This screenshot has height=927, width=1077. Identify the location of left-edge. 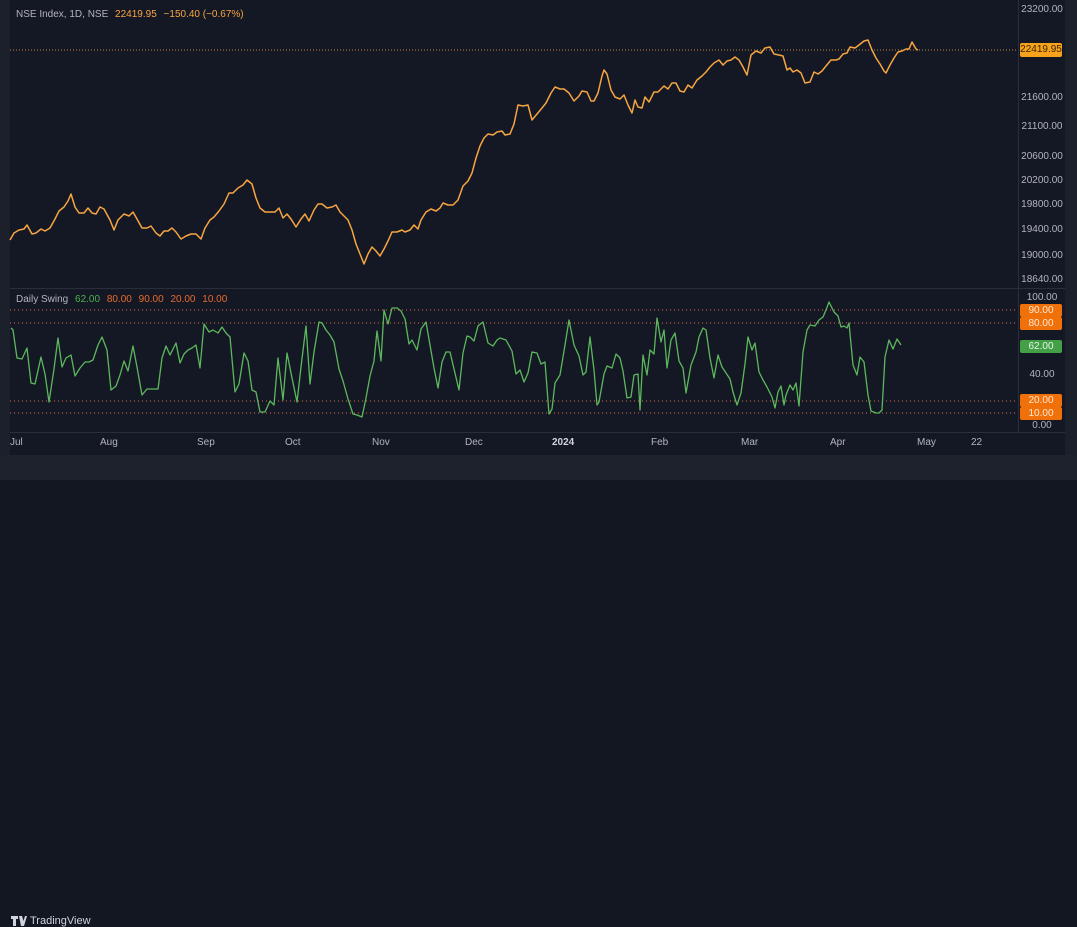
(5, 227).